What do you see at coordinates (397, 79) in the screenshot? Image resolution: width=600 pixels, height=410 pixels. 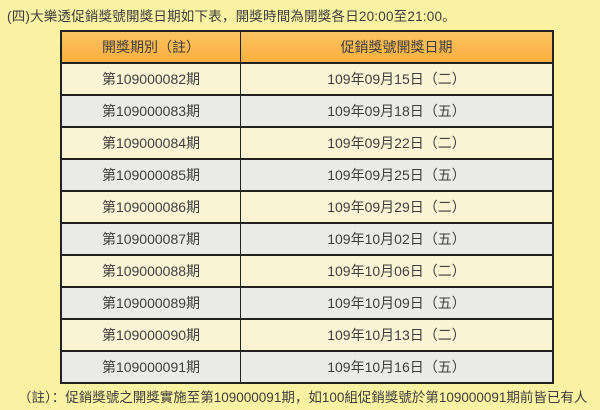 I see `date-cell: 109年09月15日（二）` at bounding box center [397, 79].